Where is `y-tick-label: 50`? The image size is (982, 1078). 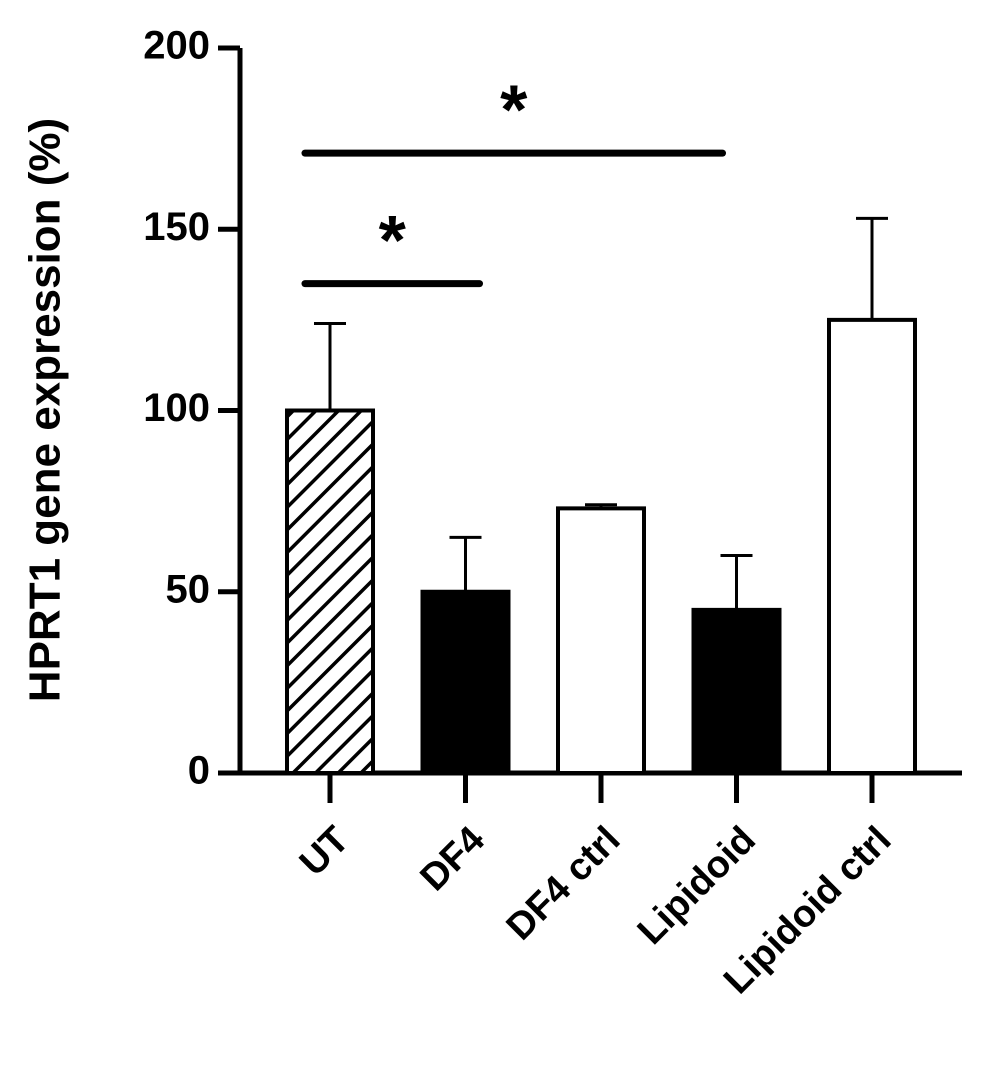 y-tick-label: 50 is located at coordinates (188, 589).